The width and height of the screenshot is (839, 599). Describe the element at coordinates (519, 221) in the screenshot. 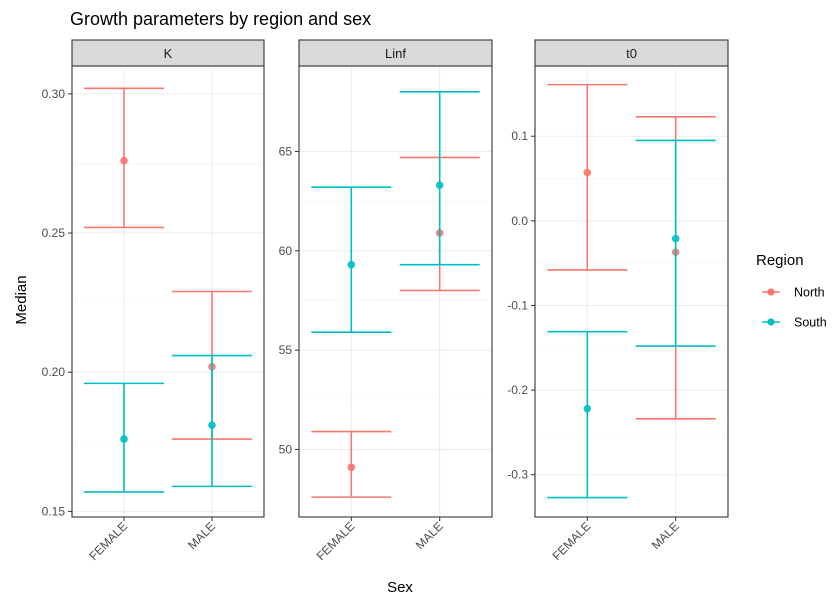

I see `y-tick-label: 0.0` at that location.